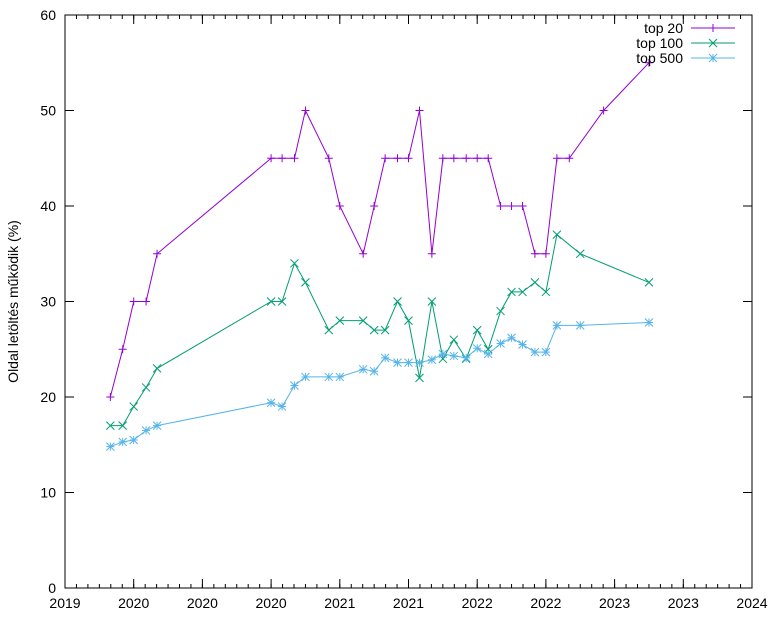 This screenshot has height=620, width=780. Describe the element at coordinates (751, 603) in the screenshot. I see `x-tick-label: 2024` at that location.